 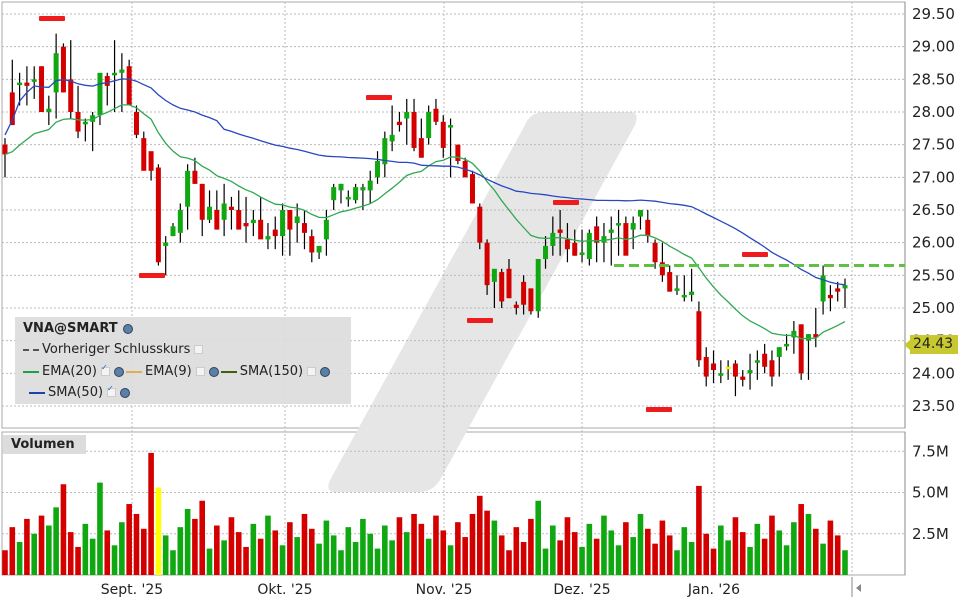 What do you see at coordinates (933, 14) in the screenshot?
I see `svg-text: 29.50` at bounding box center [933, 14].